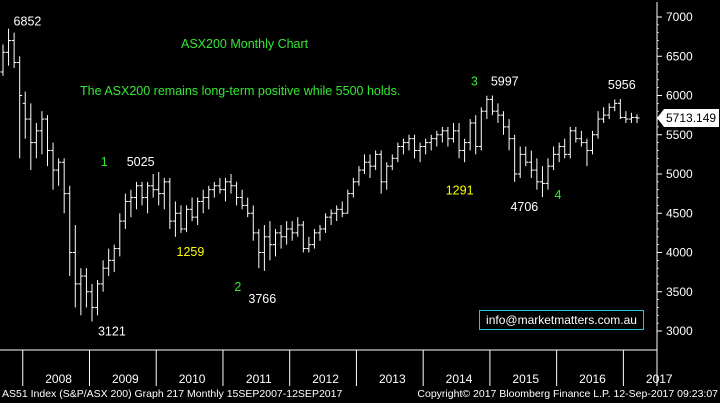  I want to click on x-axis: 2008 2009 2010 2011 2012 2013 2014 2015 2016 2017, so click(336, 367).